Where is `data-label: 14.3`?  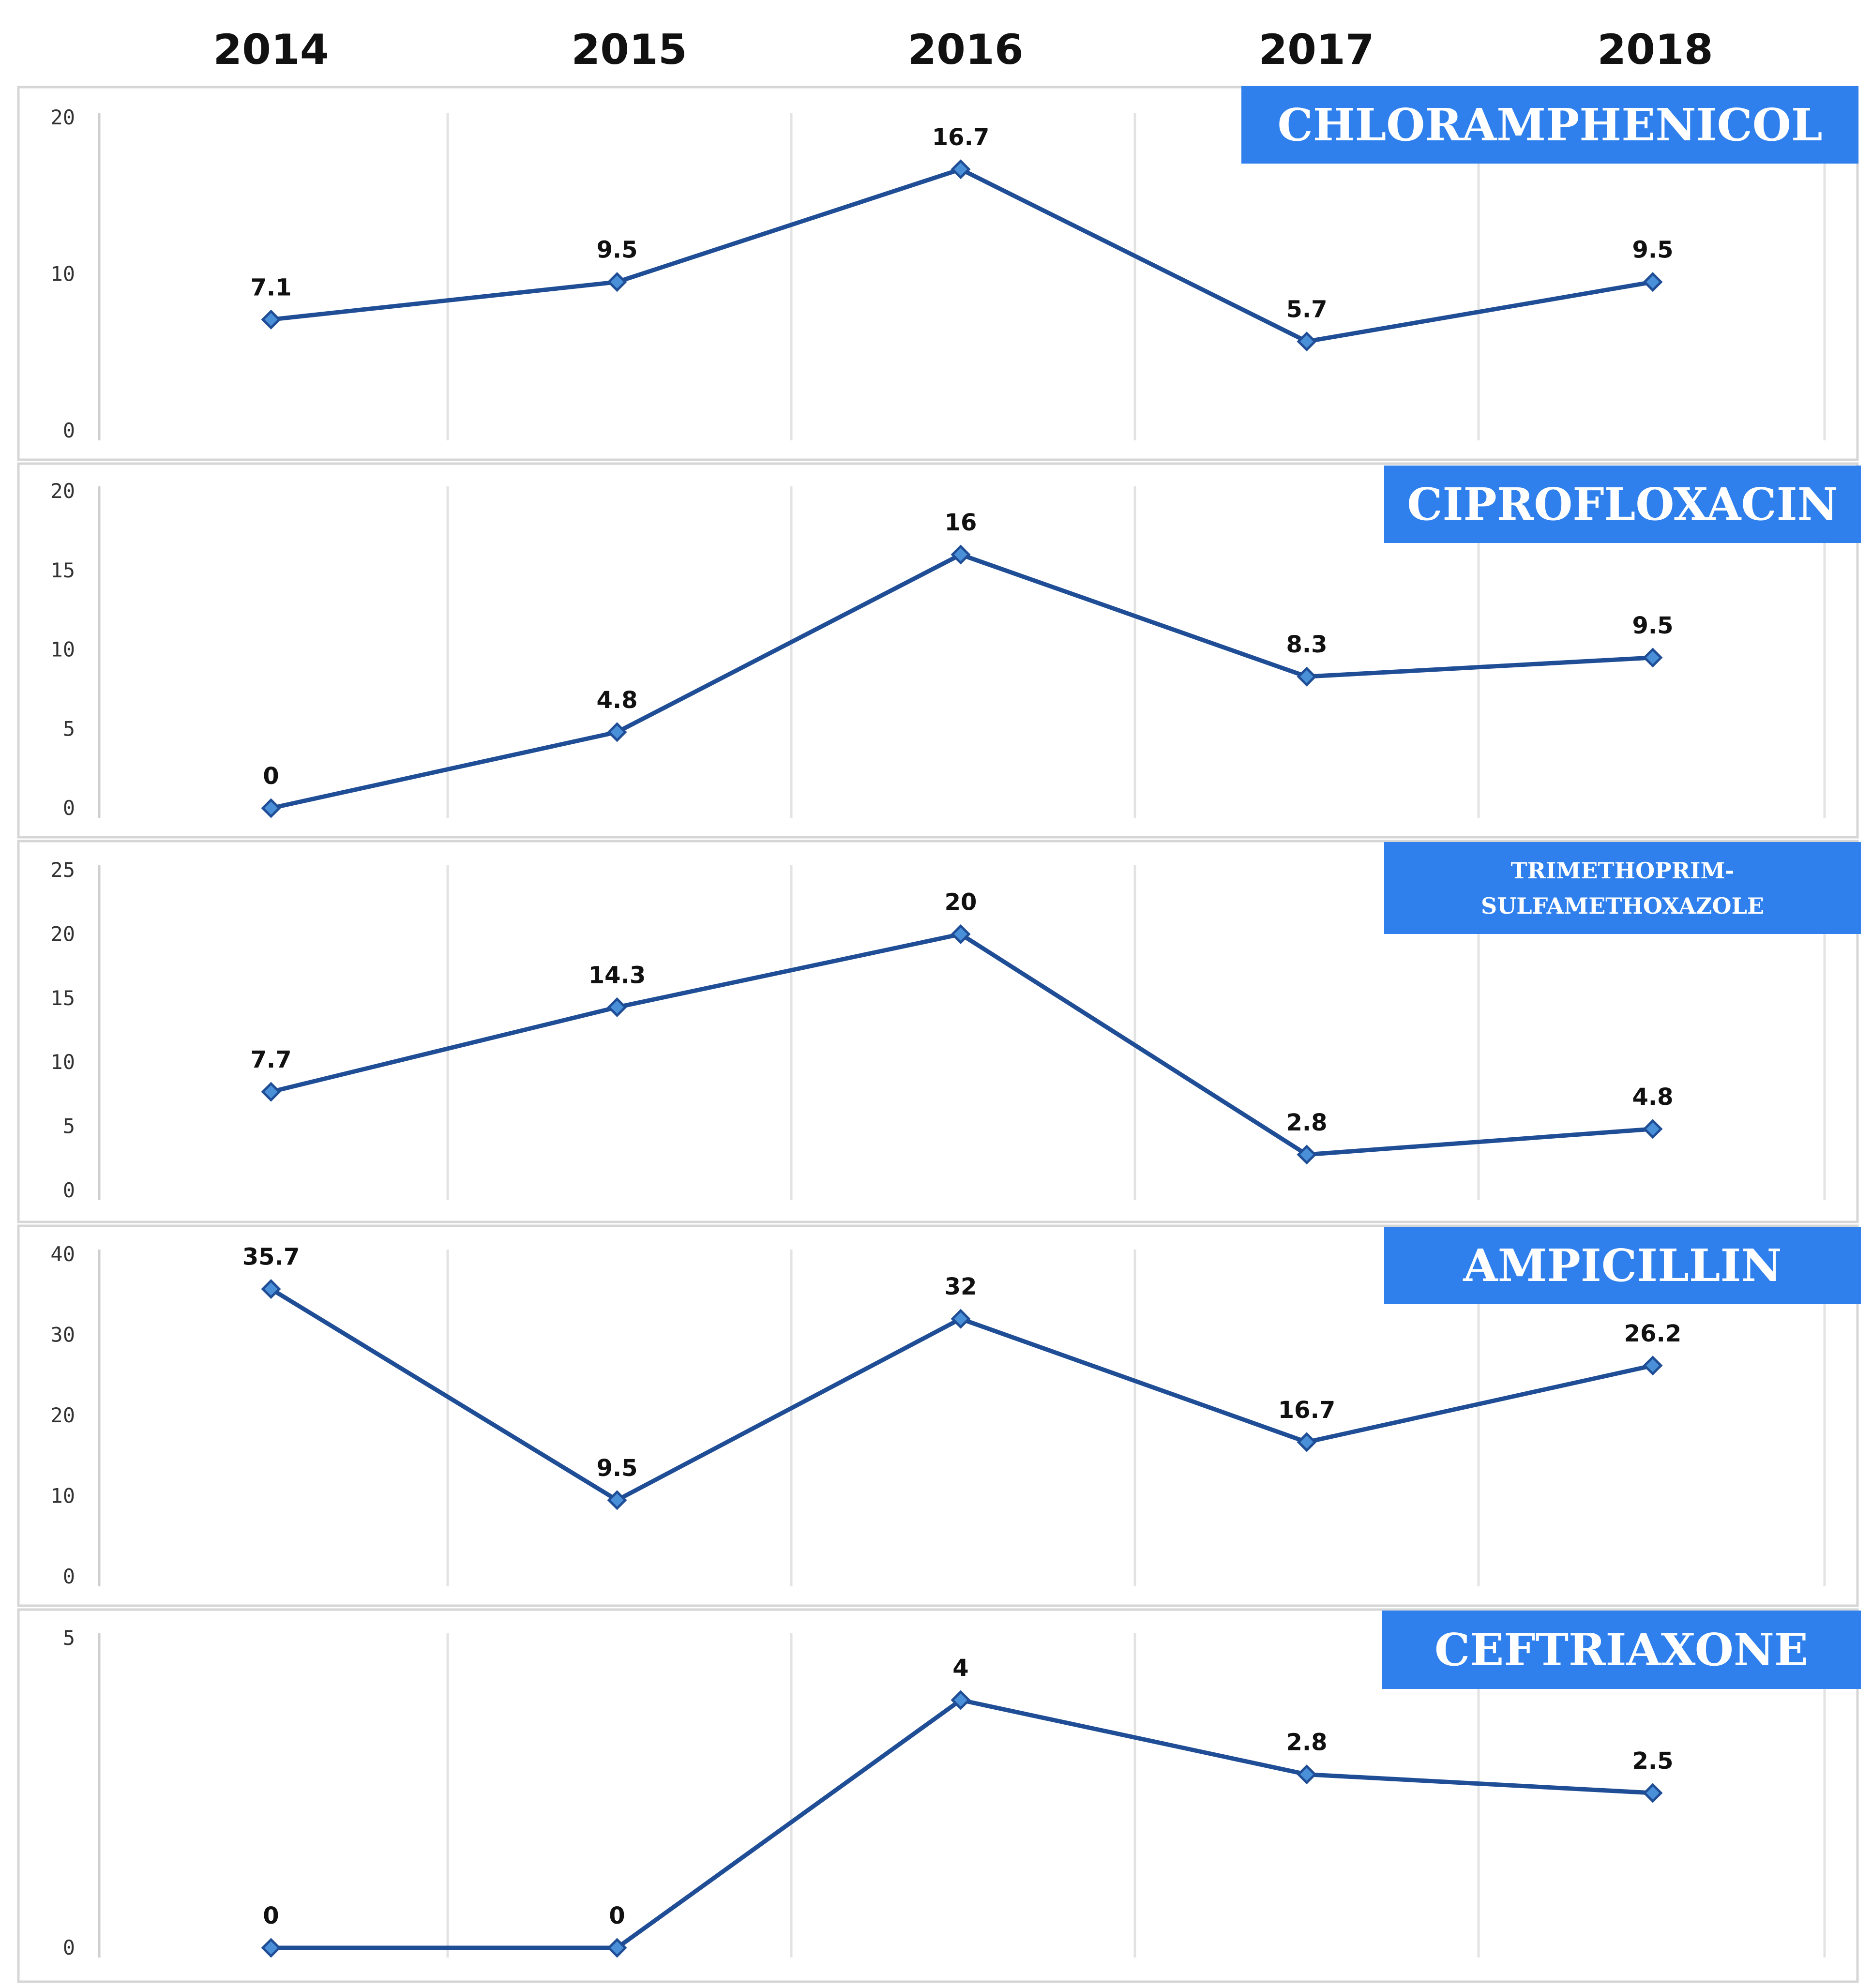 data-label: 14.3 is located at coordinates (617, 975).